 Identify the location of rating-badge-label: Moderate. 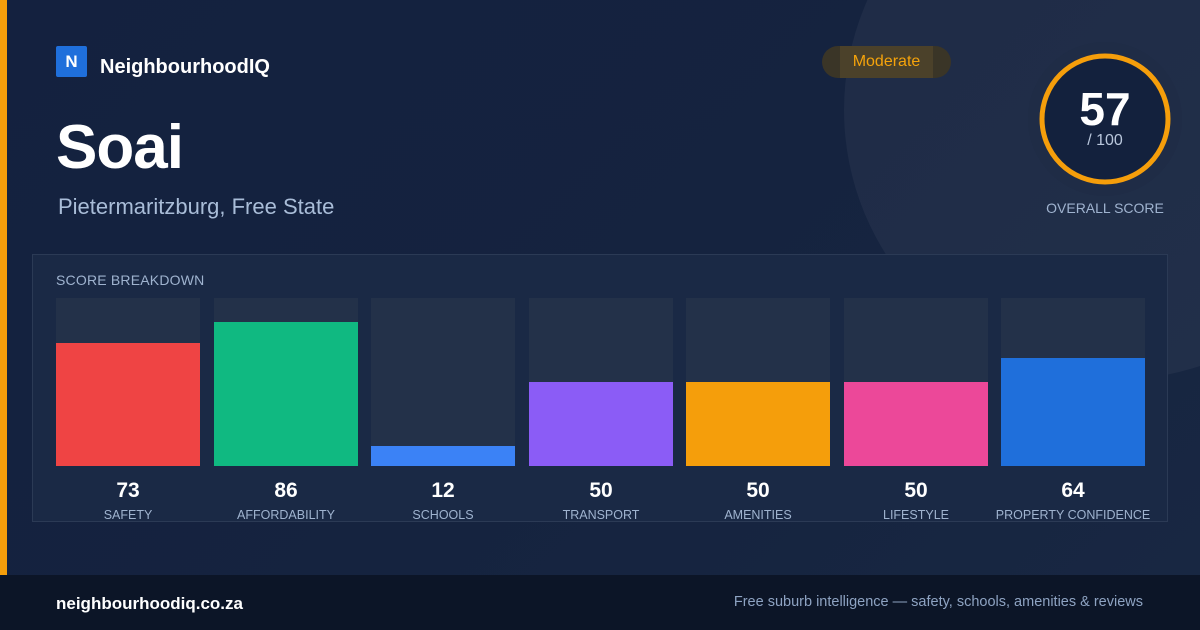
(886, 61).